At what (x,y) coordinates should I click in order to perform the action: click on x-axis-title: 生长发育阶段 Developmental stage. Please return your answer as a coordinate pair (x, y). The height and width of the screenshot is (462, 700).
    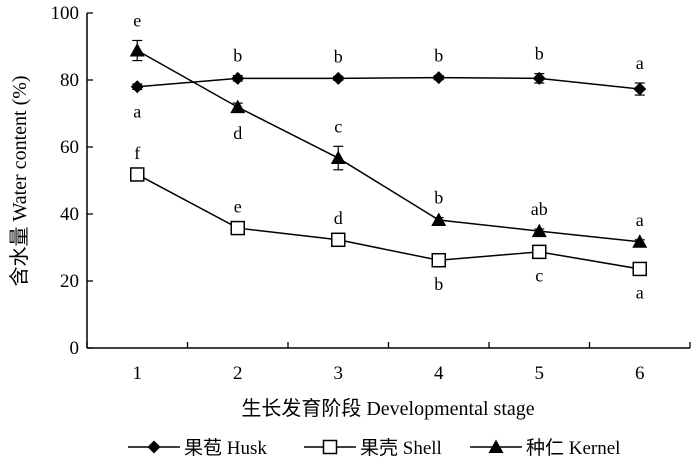
    Looking at the image, I should click on (387, 408).